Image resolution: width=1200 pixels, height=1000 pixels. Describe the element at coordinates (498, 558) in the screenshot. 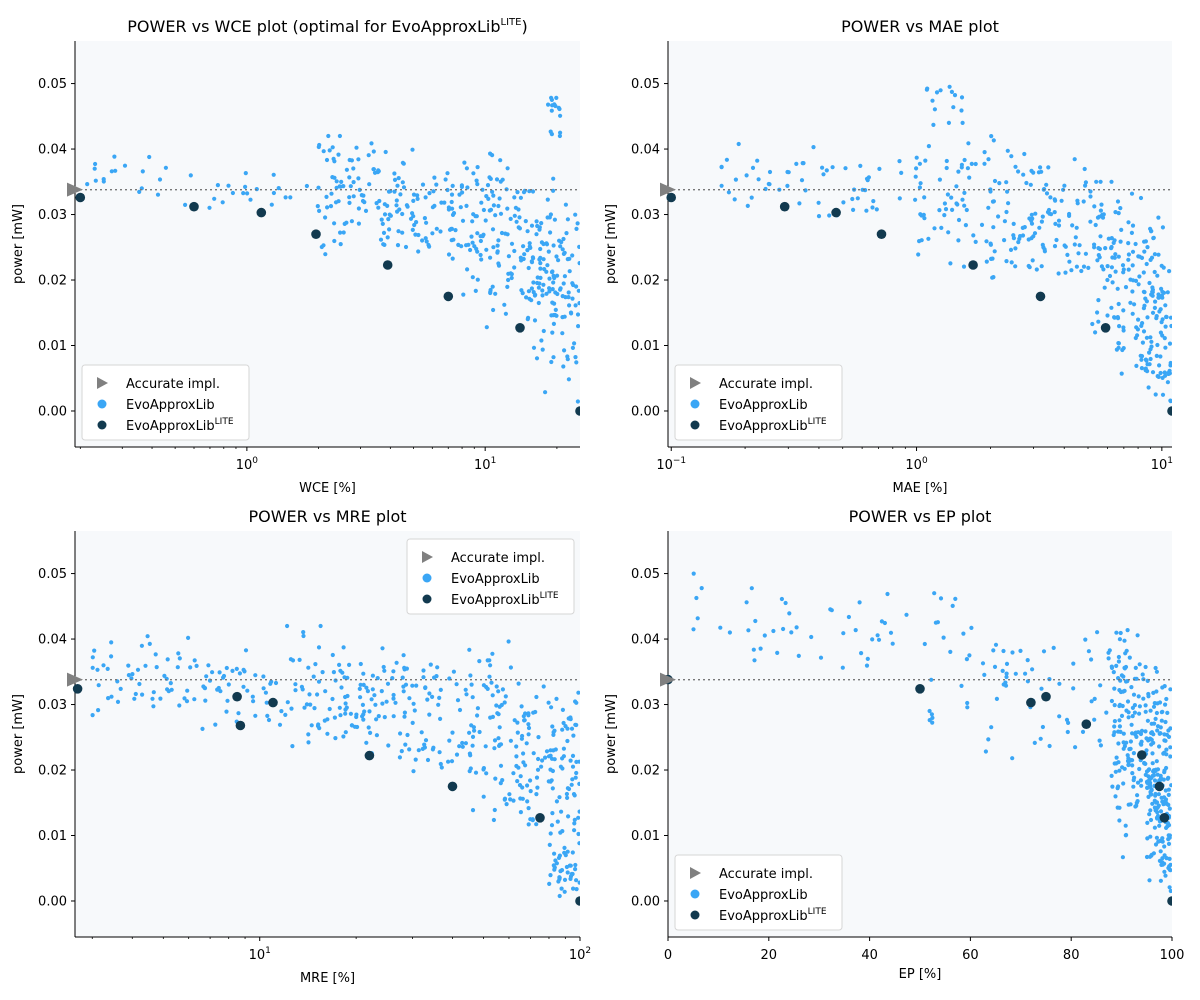

I see `legend-accurate-label: Accurate impl.` at that location.